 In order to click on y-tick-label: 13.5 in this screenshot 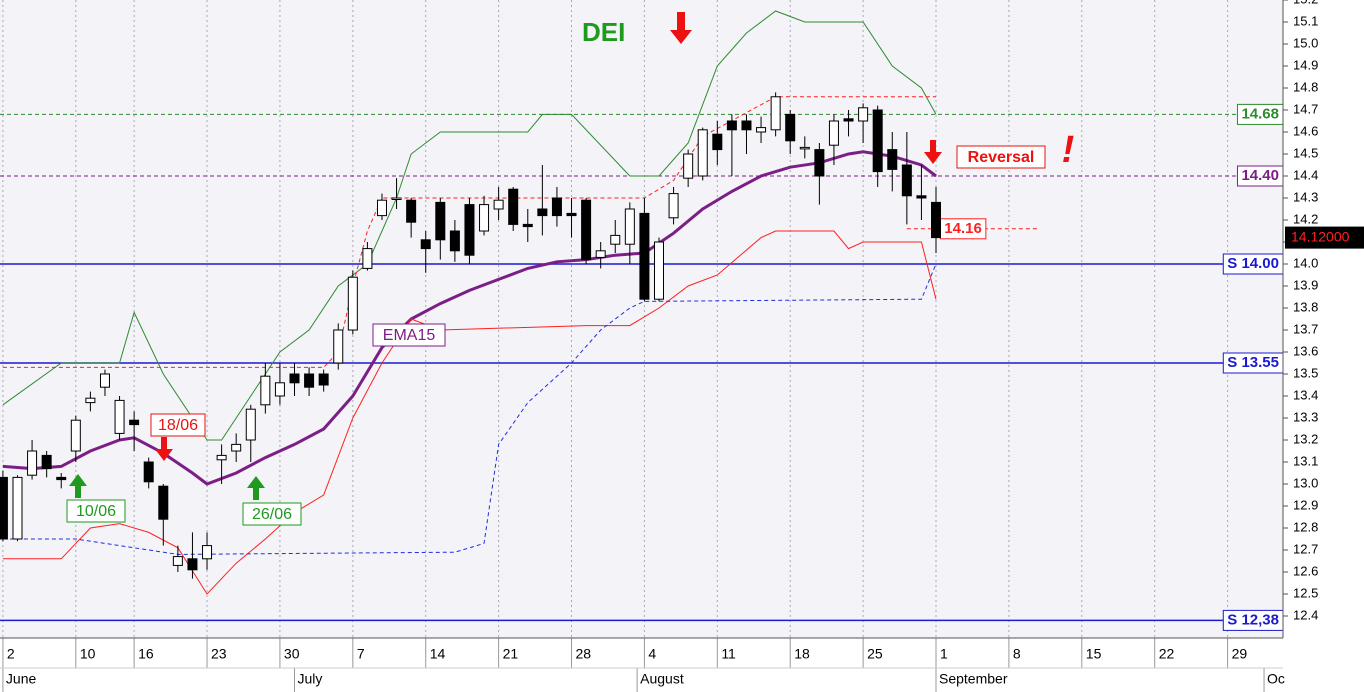, I will do `click(1305, 372)`.